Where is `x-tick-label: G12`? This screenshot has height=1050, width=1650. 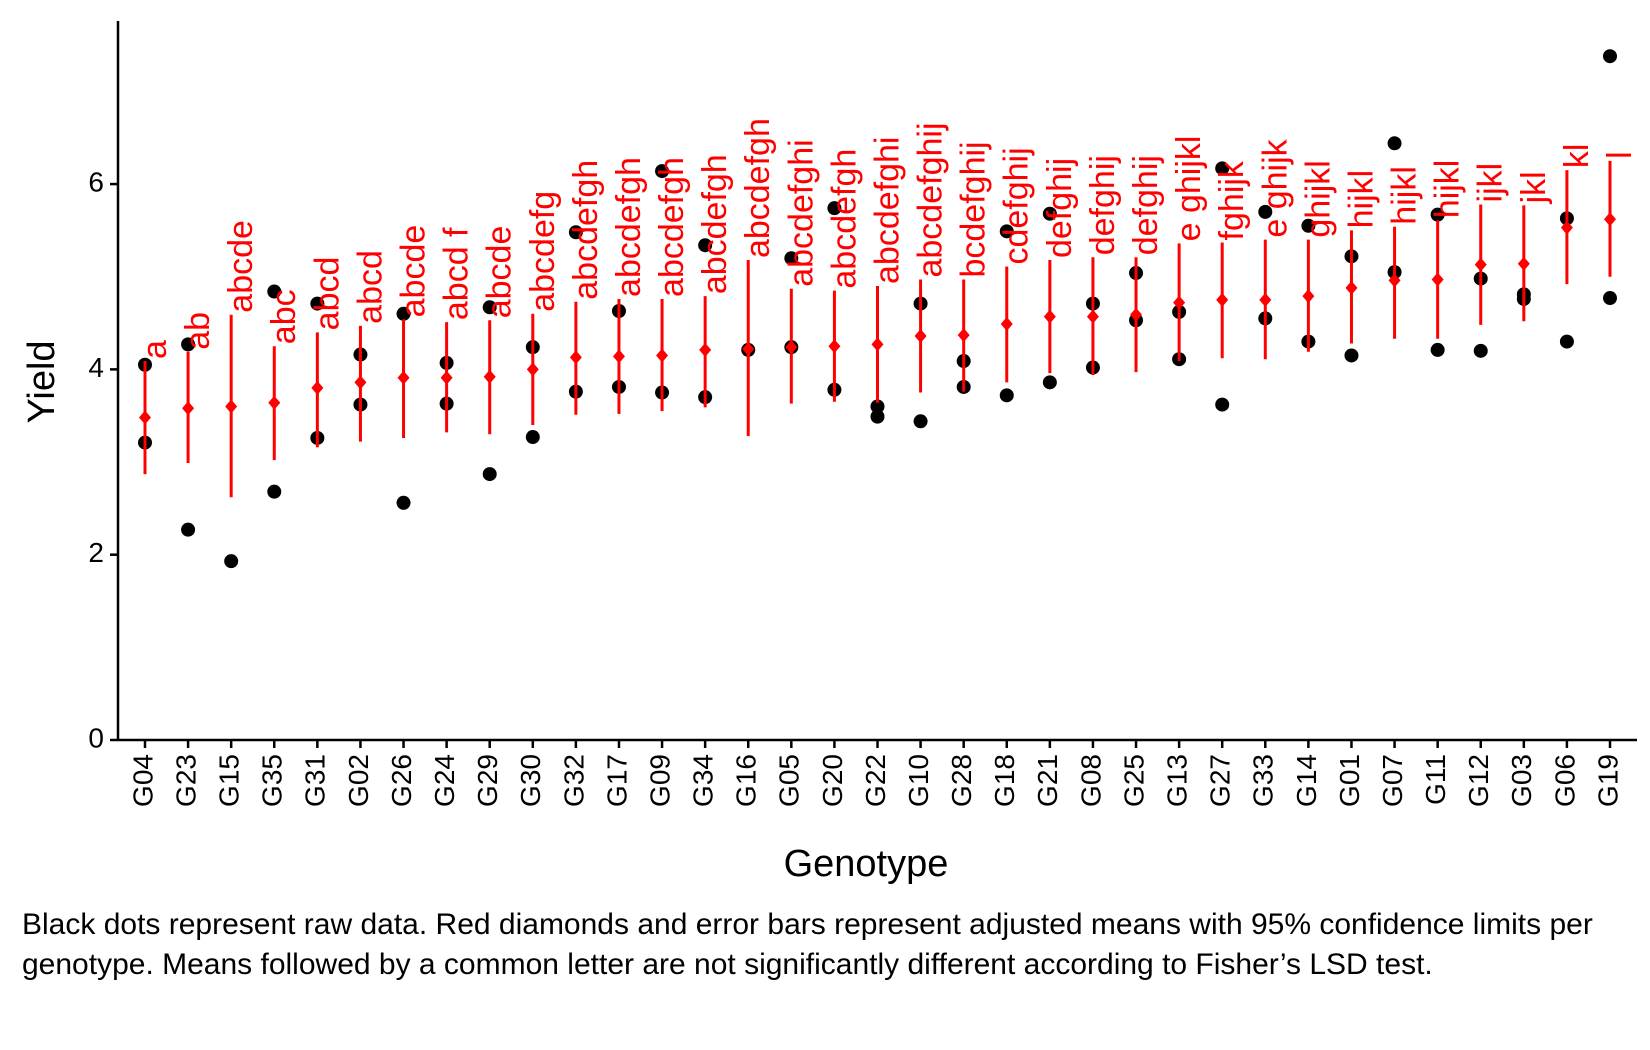 x-tick-label: G12 is located at coordinates (1478, 780).